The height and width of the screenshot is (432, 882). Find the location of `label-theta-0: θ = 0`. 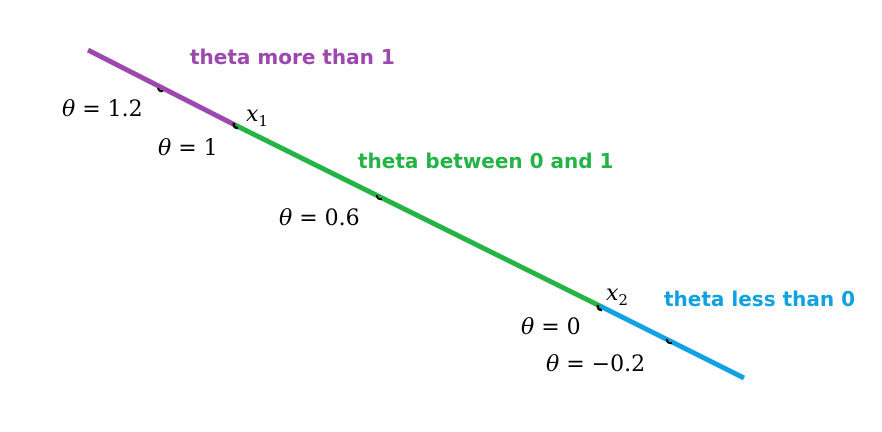

label-theta-0: θ = 0 is located at coordinates (551, 327).